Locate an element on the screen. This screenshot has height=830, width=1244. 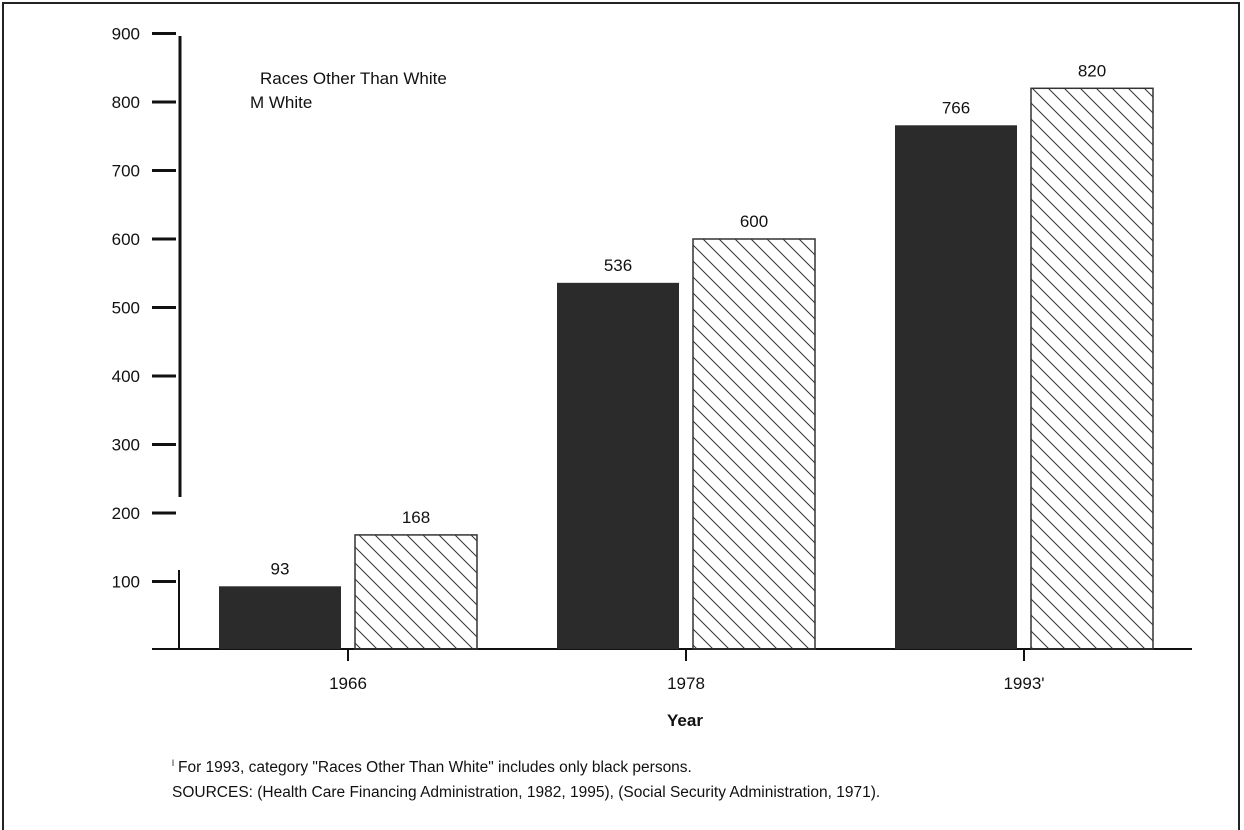
bar-value-label-0-1: 536 is located at coordinates (618, 265).